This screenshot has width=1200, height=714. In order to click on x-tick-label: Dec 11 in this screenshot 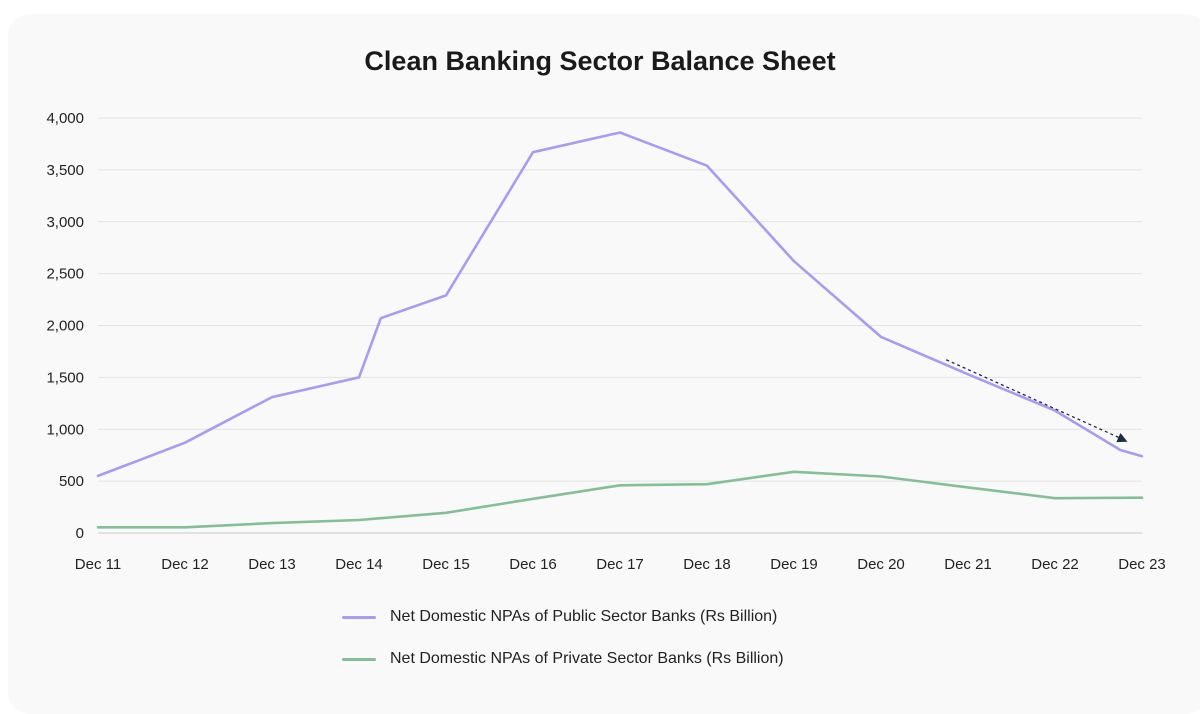, I will do `click(98, 564)`.